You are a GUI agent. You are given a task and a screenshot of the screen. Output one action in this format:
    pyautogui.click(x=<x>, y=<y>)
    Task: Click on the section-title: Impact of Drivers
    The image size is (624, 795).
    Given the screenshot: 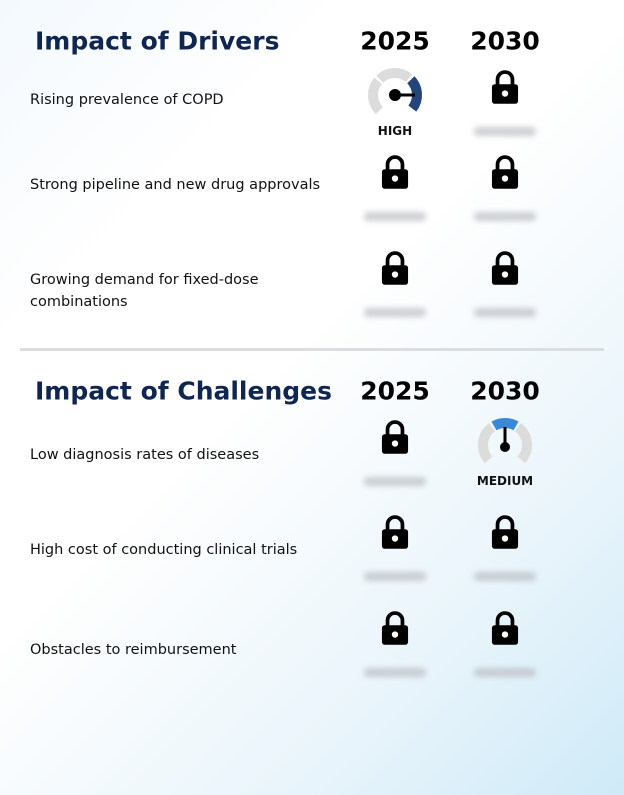 What is the action you would take?
    pyautogui.click(x=157, y=41)
    